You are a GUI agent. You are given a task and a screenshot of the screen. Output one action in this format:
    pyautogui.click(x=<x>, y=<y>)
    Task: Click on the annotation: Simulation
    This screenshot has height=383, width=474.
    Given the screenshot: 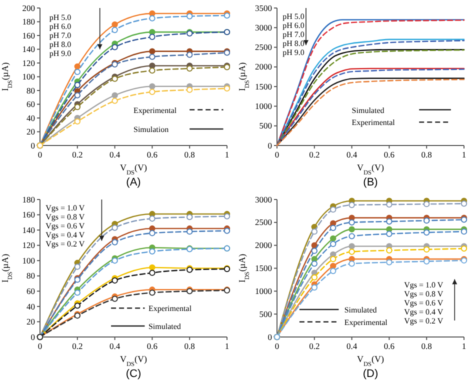 What is the action you would take?
    pyautogui.click(x=151, y=129)
    